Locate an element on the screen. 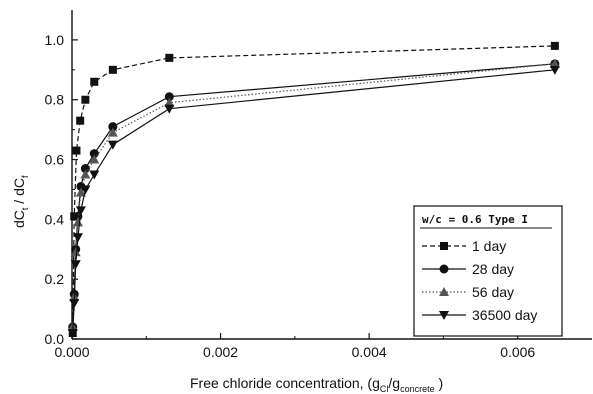 This screenshot has height=394, width=593. x-tick-label: 0.002 is located at coordinates (220, 352).